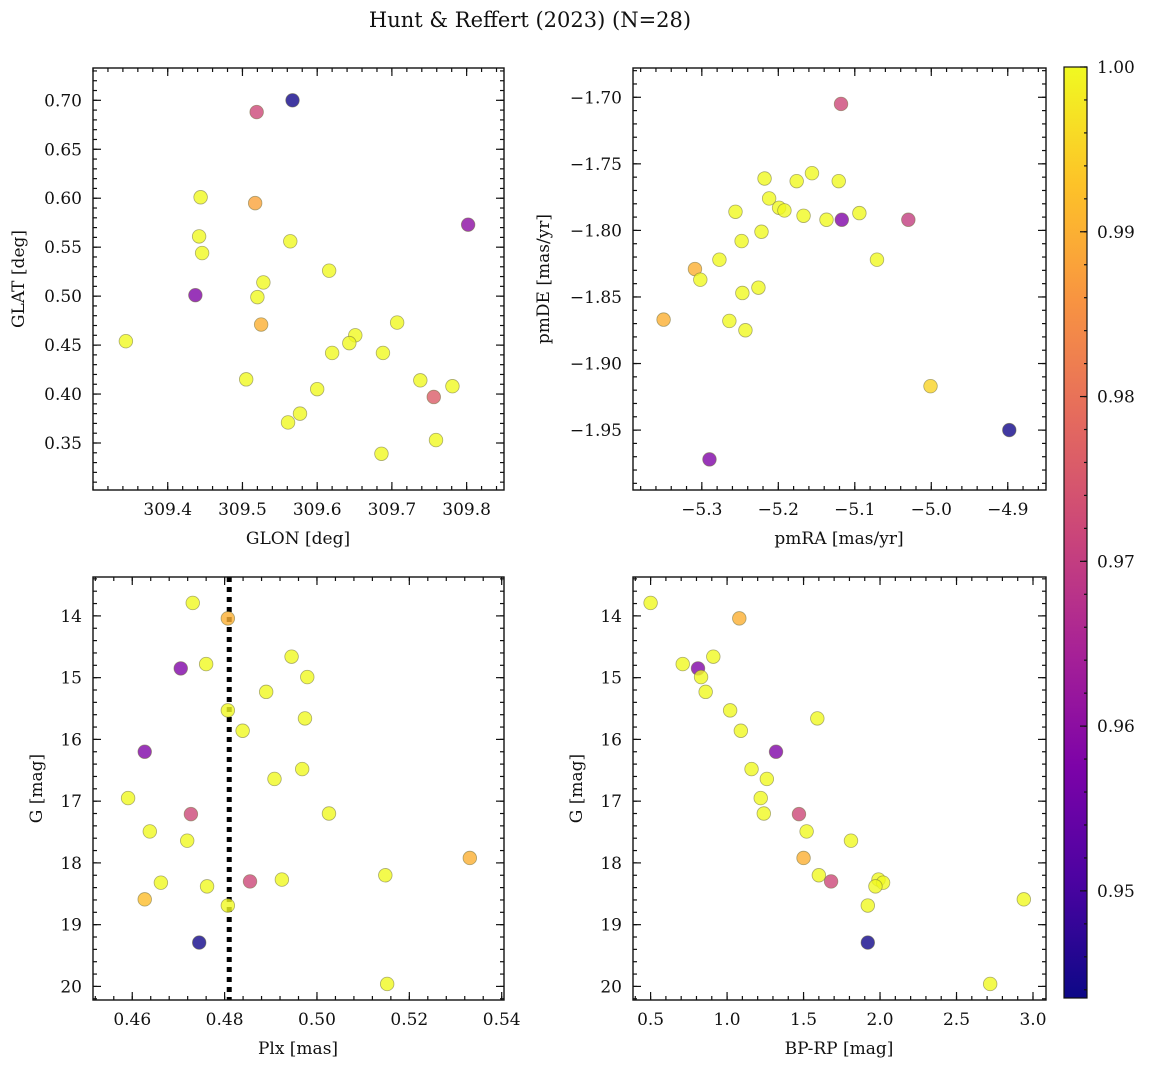 The image size is (1149, 1067). Describe the element at coordinates (650, 1020) in the screenshot. I see `x-tick-label: 0.5` at that location.